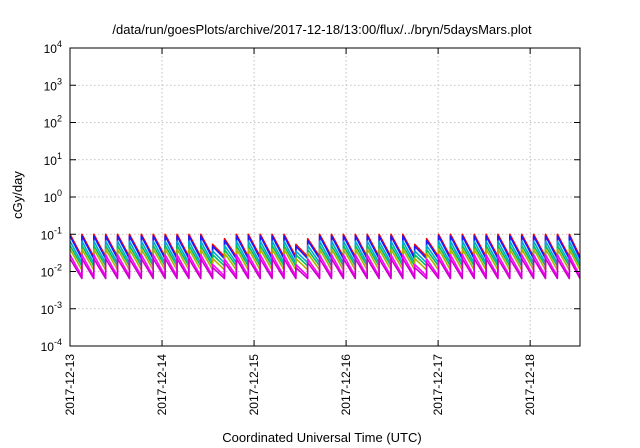 This screenshot has height=448, width=640. I want to click on x-tick-label: 2017-12-15, so click(254, 385).